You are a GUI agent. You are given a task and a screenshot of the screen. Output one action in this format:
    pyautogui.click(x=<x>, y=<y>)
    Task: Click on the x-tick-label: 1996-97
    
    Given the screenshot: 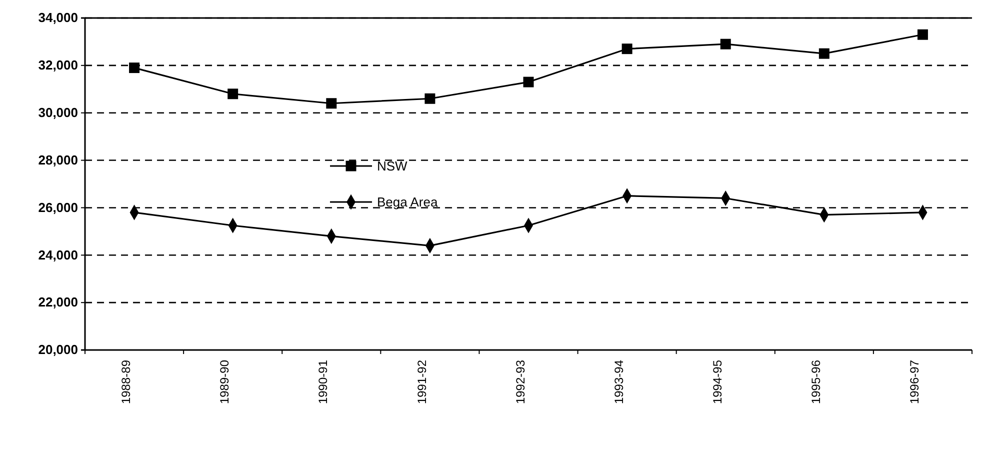 What is the action you would take?
    pyautogui.click(x=915, y=382)
    